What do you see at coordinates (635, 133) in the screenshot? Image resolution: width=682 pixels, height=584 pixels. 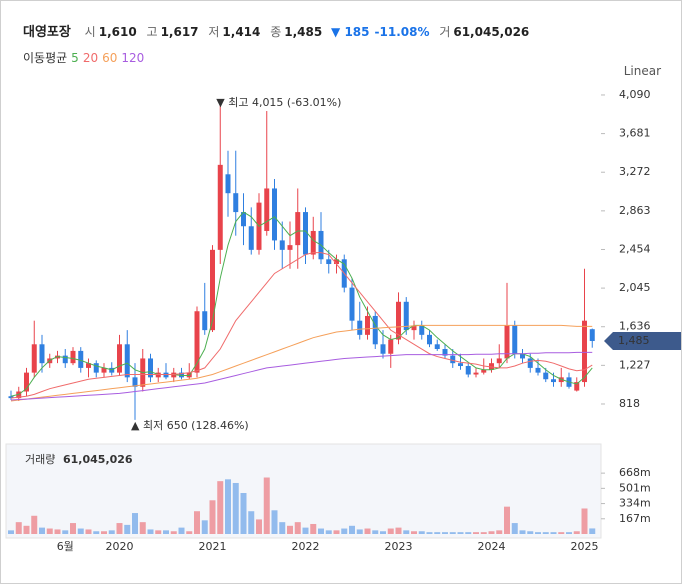 I see `y-tick-label: 3,681` at bounding box center [635, 133].